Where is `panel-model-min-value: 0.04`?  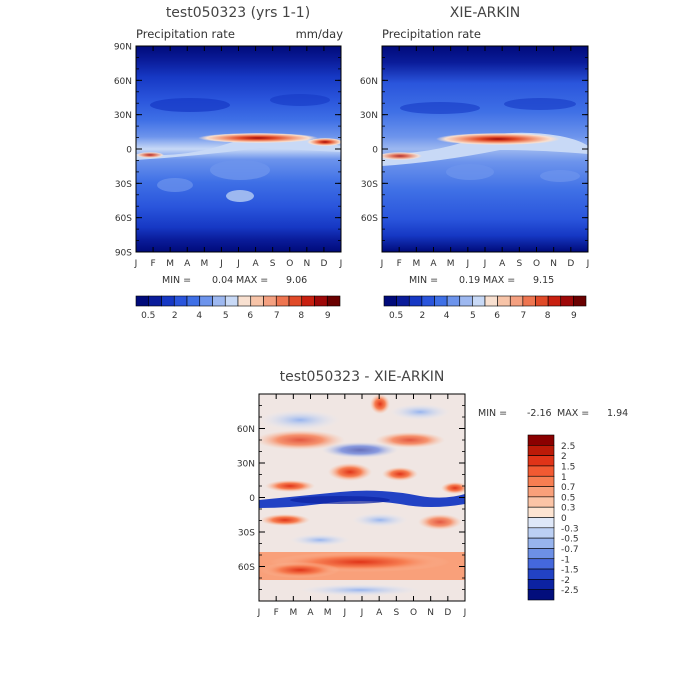 panel-model-min-value: 0.04 is located at coordinates (222, 280).